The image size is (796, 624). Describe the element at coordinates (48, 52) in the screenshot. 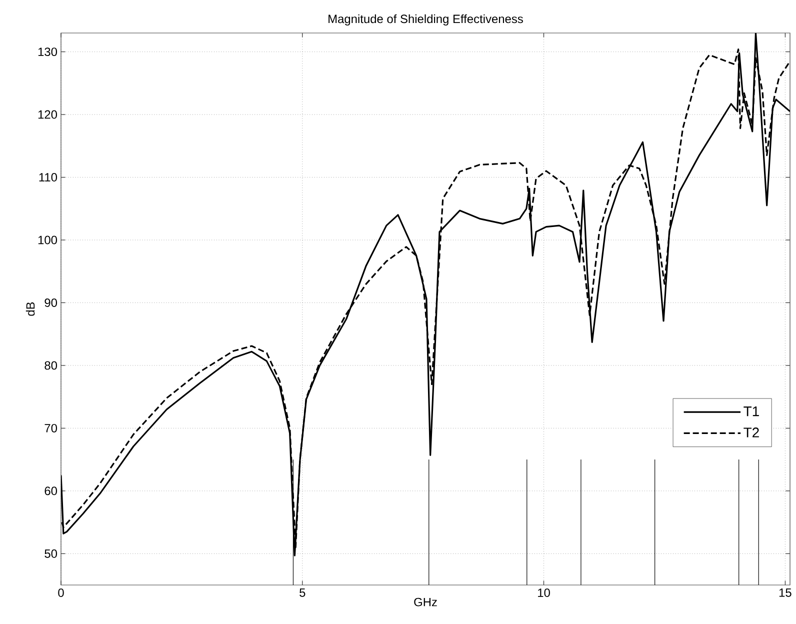

I see `y-tick-label: 130` at that location.